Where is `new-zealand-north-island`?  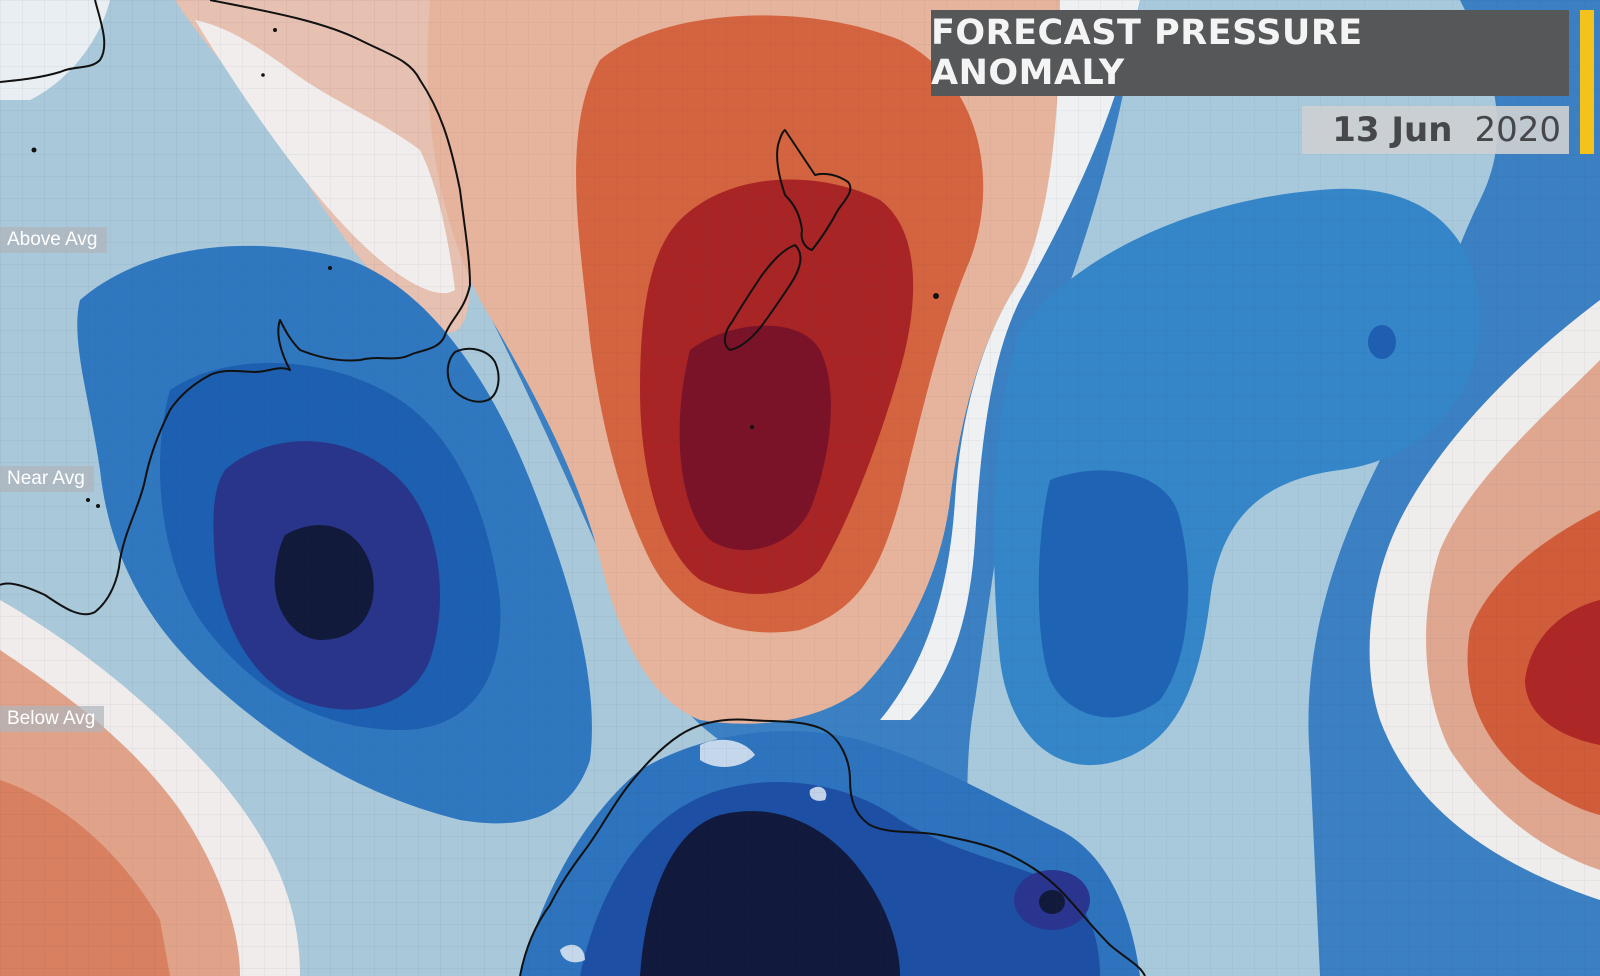 new-zealand-north-island is located at coordinates (814, 190).